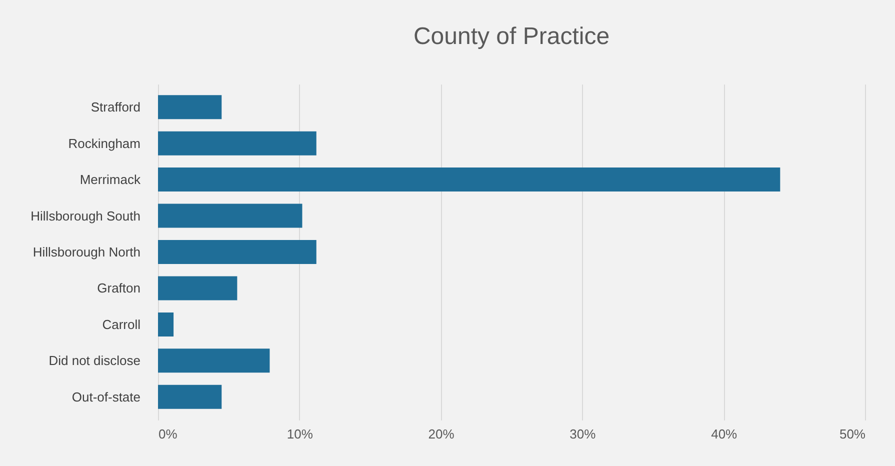  I want to click on y-tick-label: Grafton, so click(118, 288).